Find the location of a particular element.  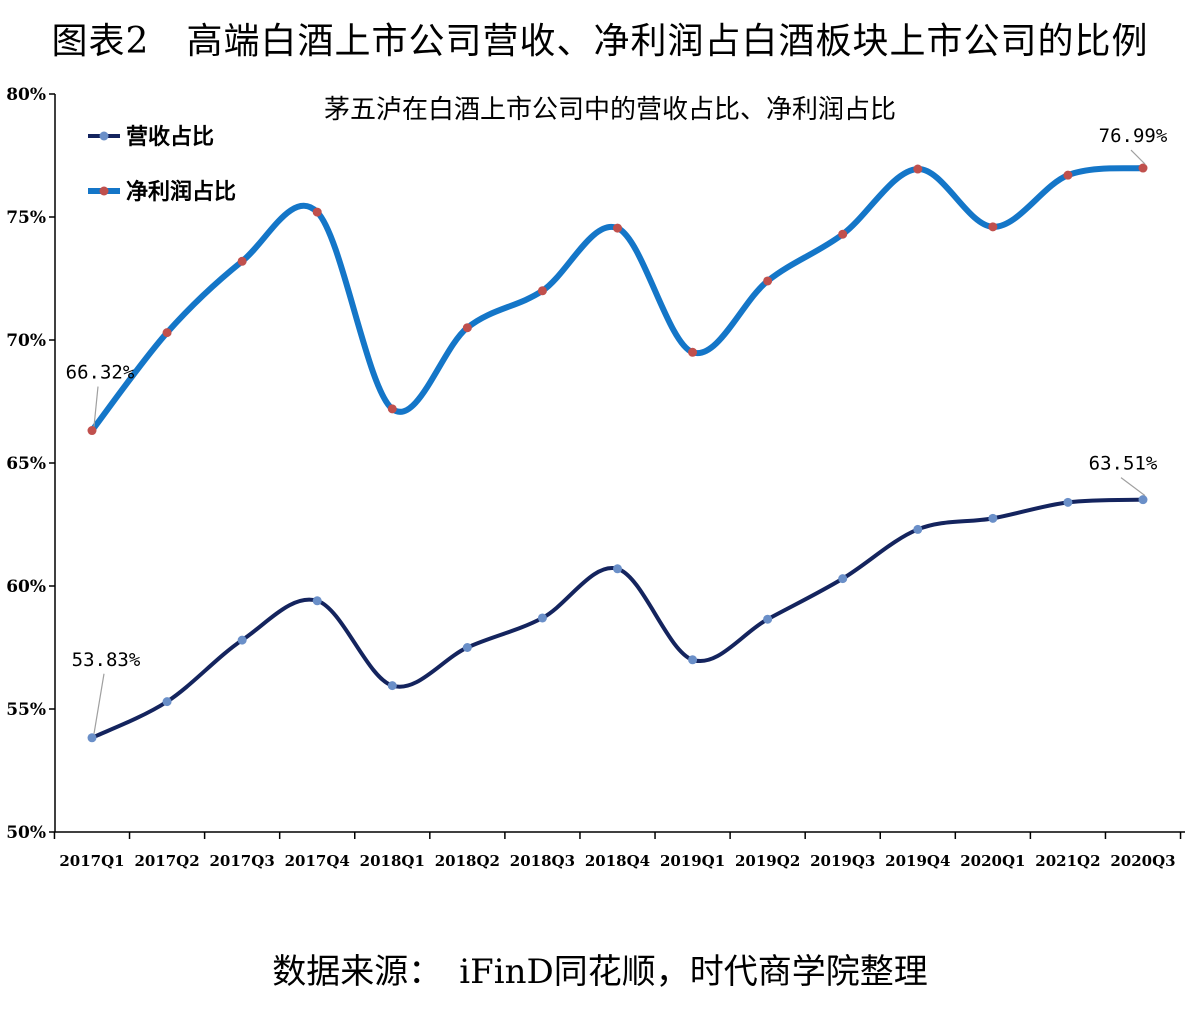

y-tick-label: 65% is located at coordinates (26, 464).